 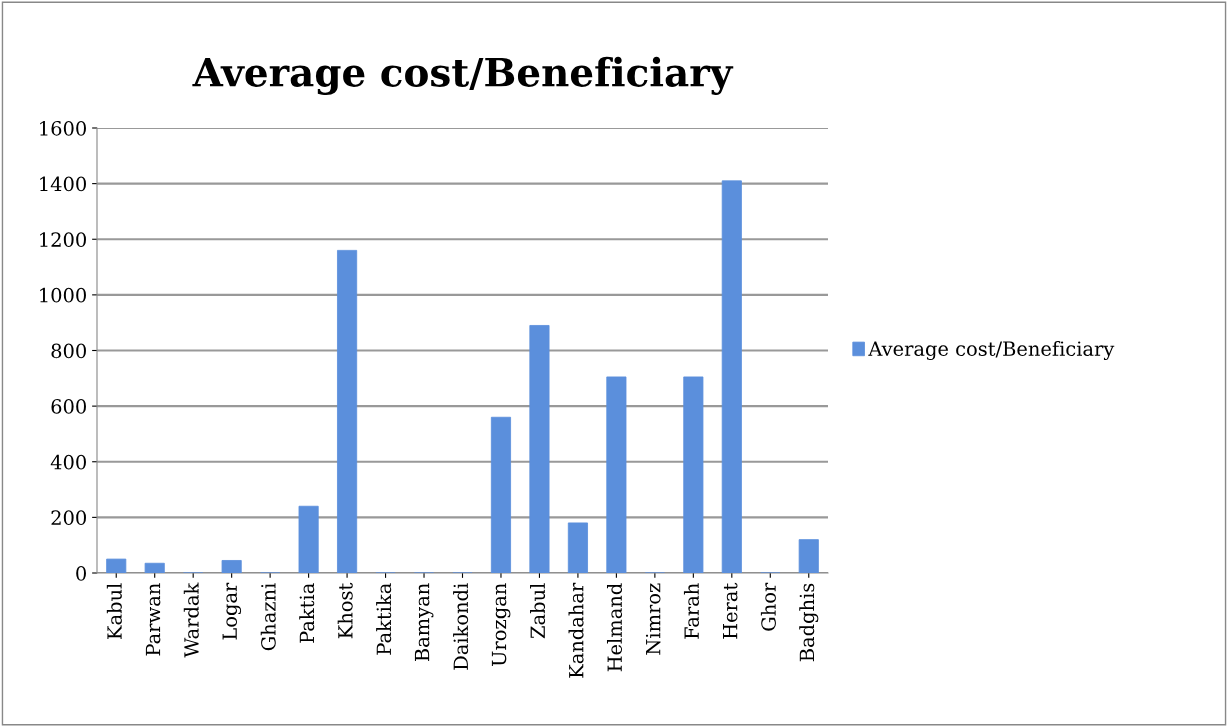 I want to click on x-tick-label: Kabul, so click(x=114, y=611).